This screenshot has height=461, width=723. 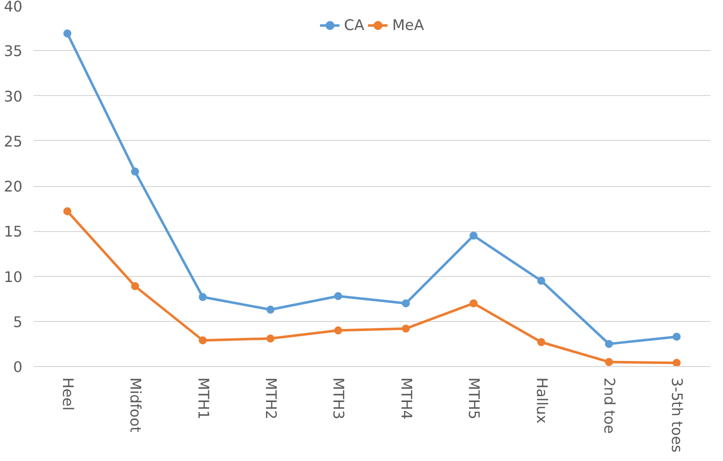 What do you see at coordinates (338, 399) in the screenshot?
I see `x-tick-label: MTH3` at bounding box center [338, 399].